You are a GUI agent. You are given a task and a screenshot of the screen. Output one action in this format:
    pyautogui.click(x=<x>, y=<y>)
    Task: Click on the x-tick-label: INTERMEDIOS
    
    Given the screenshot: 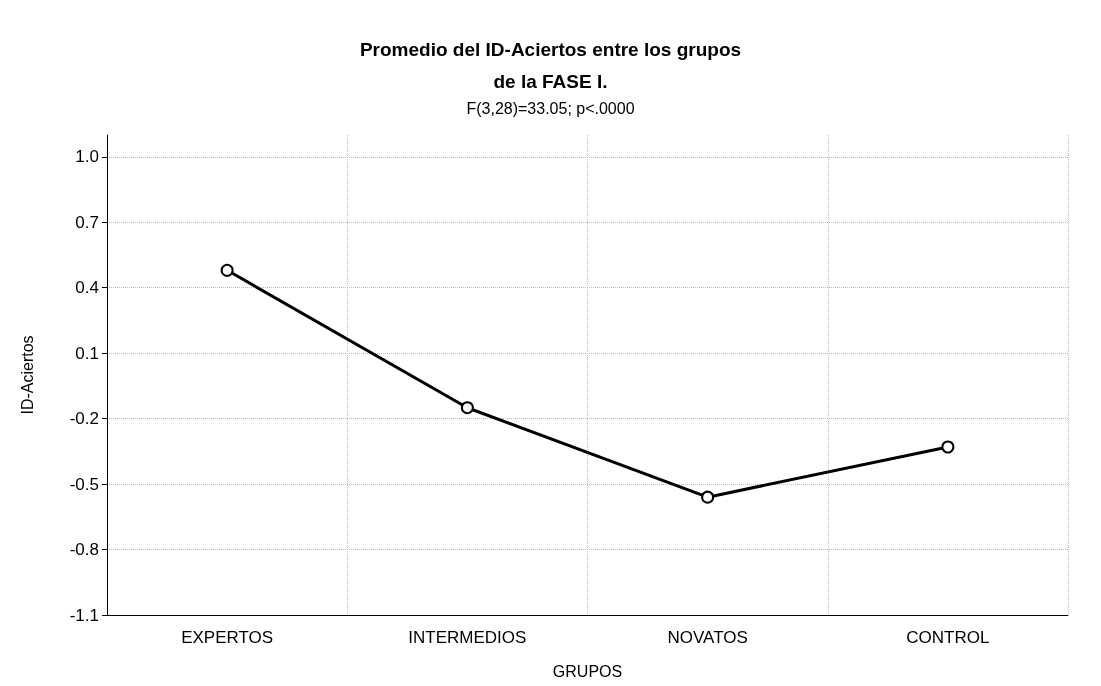 What is the action you would take?
    pyautogui.click(x=467, y=637)
    